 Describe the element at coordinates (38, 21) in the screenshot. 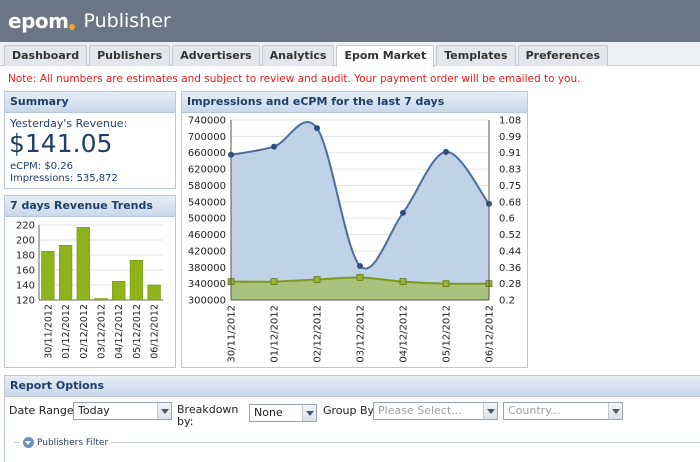

I see `logo-text: epom` at that location.